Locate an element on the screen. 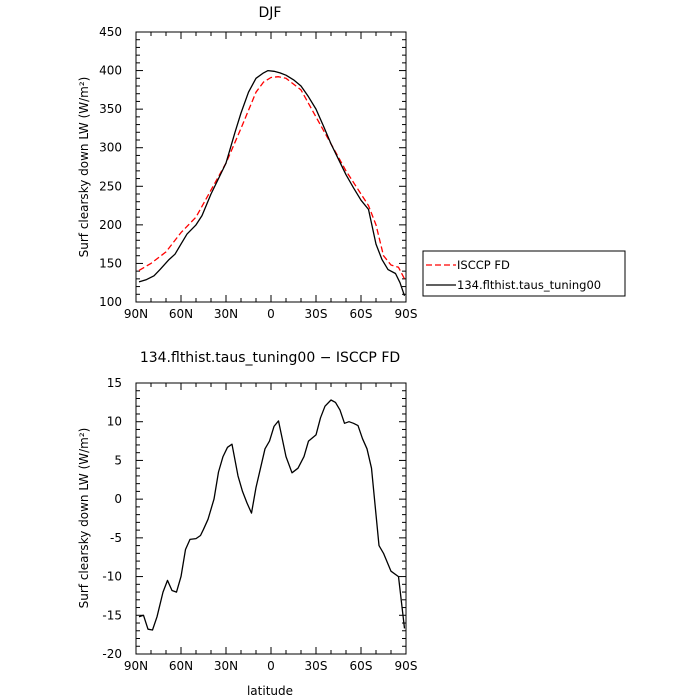 The width and height of the screenshot is (700, 700). top-ytick-label: 400 is located at coordinates (110, 71).